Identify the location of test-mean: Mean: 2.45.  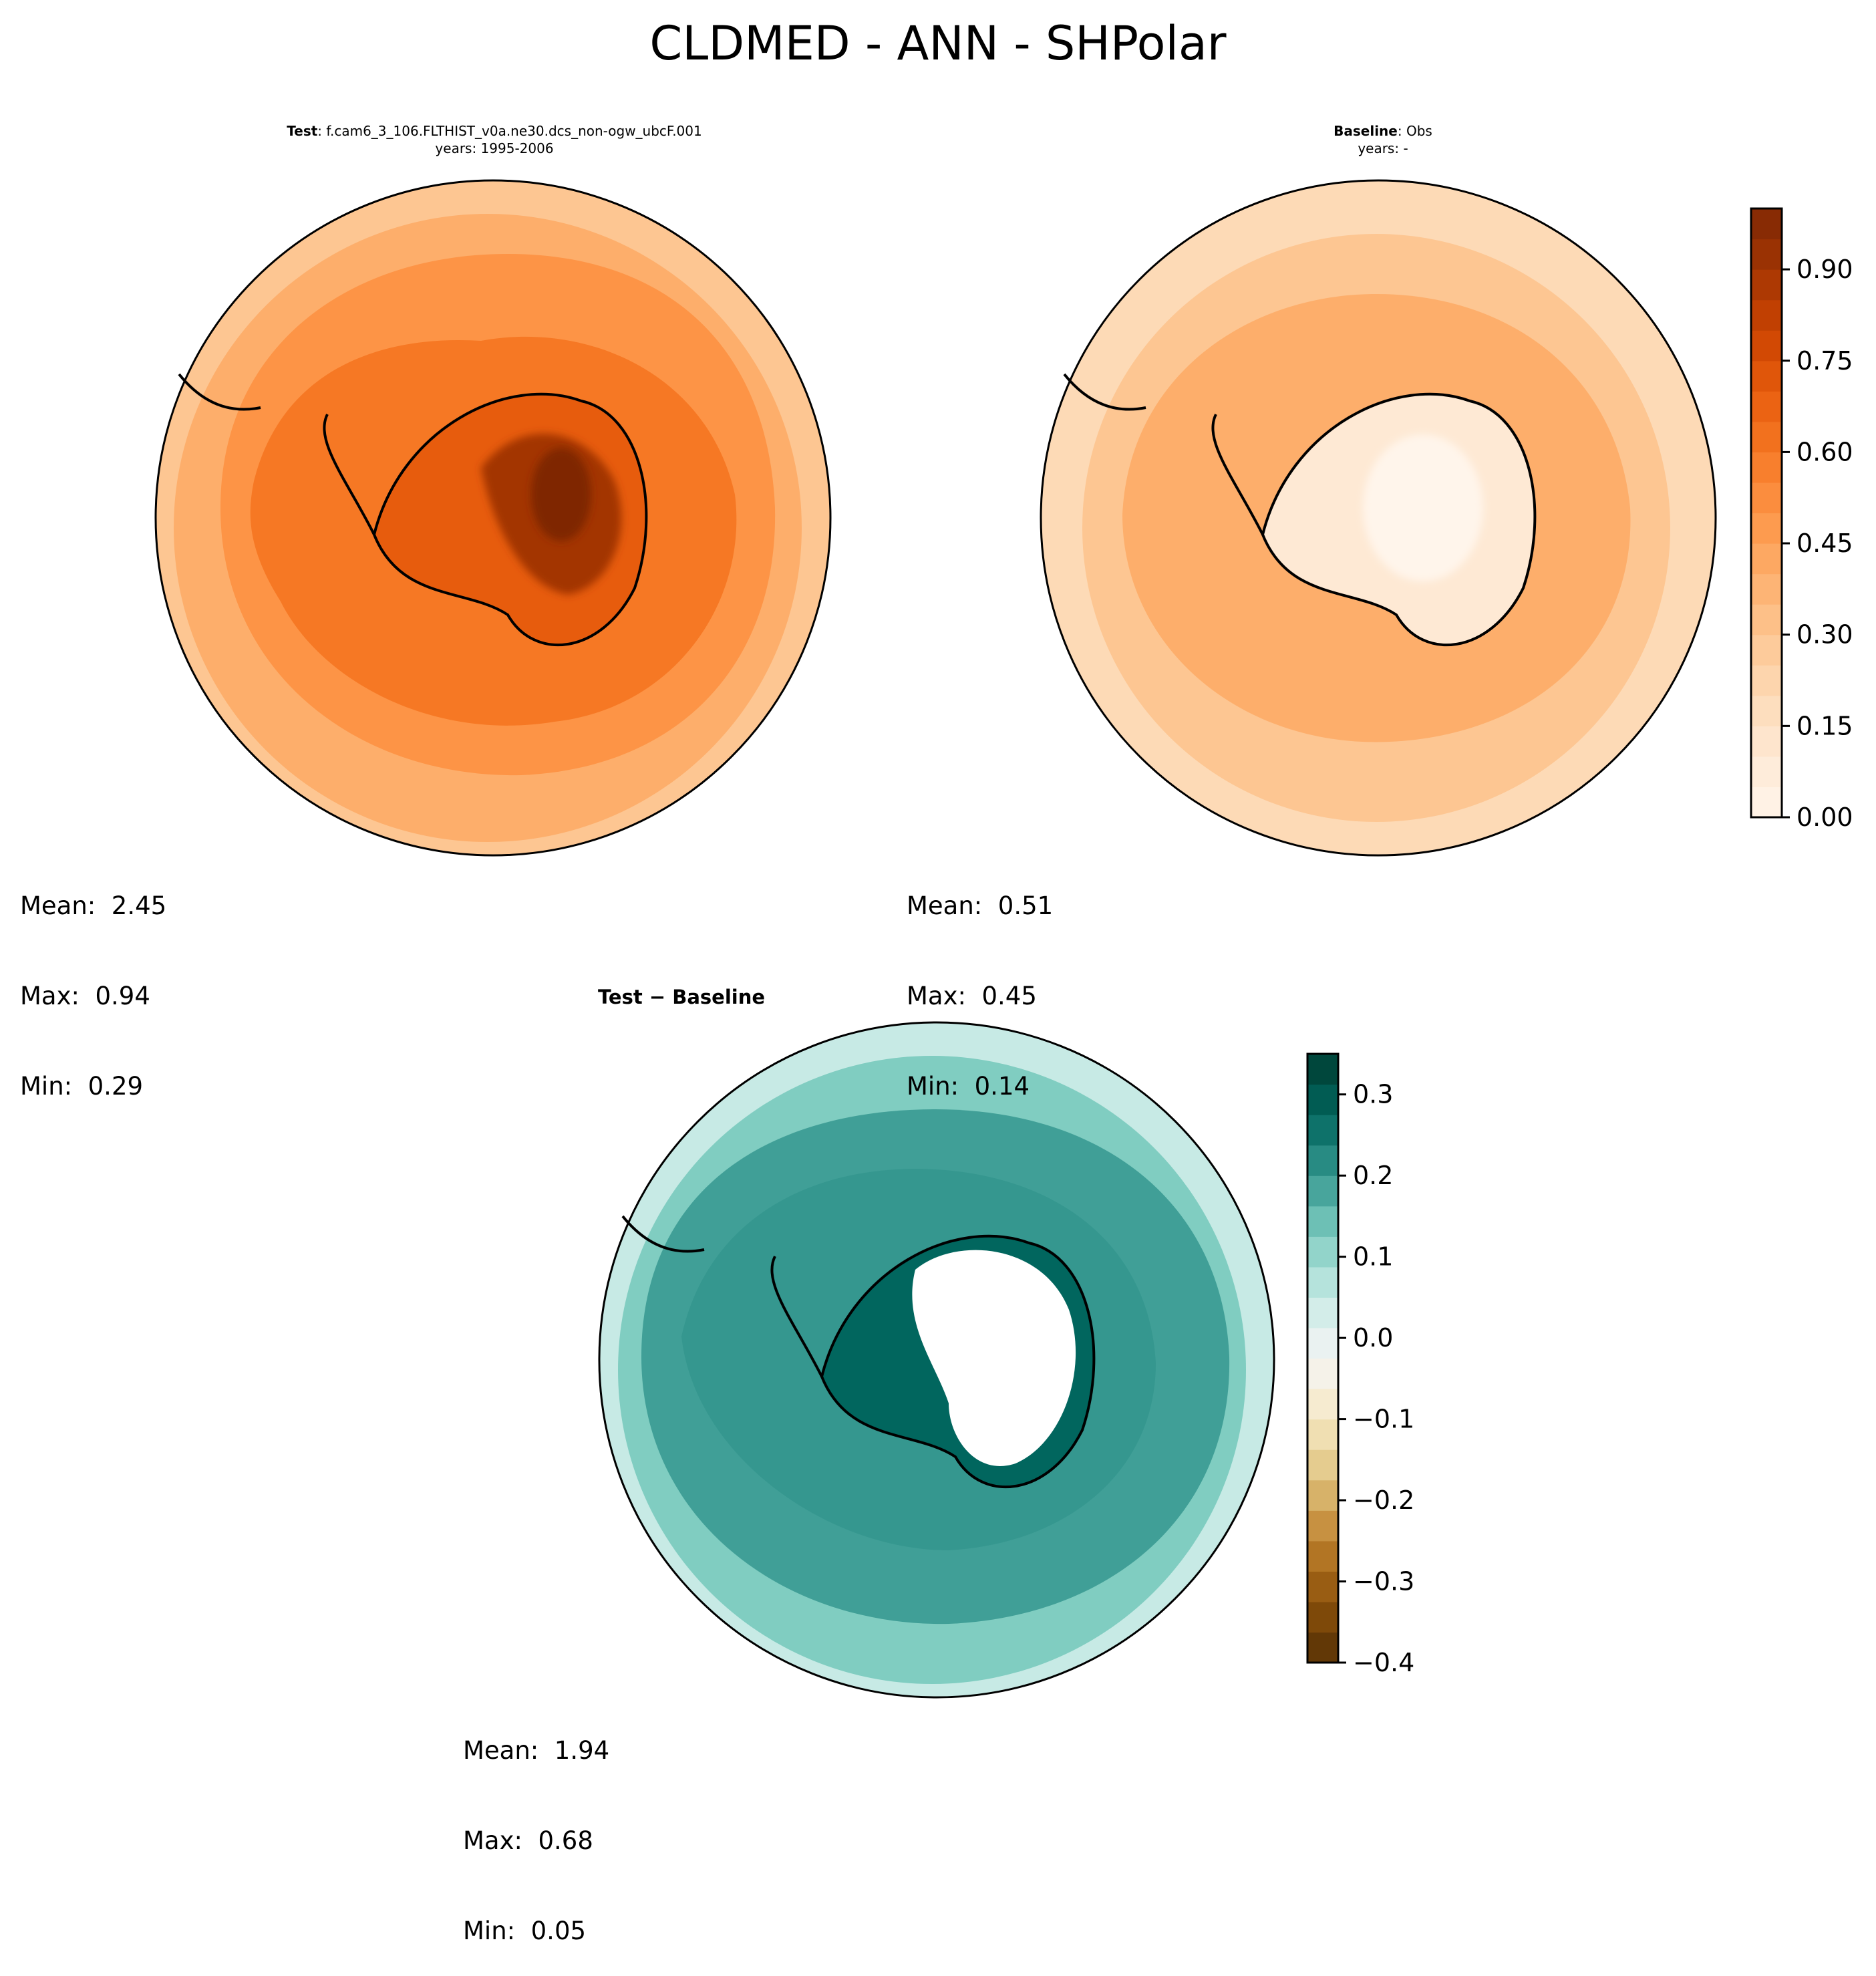
(93, 905).